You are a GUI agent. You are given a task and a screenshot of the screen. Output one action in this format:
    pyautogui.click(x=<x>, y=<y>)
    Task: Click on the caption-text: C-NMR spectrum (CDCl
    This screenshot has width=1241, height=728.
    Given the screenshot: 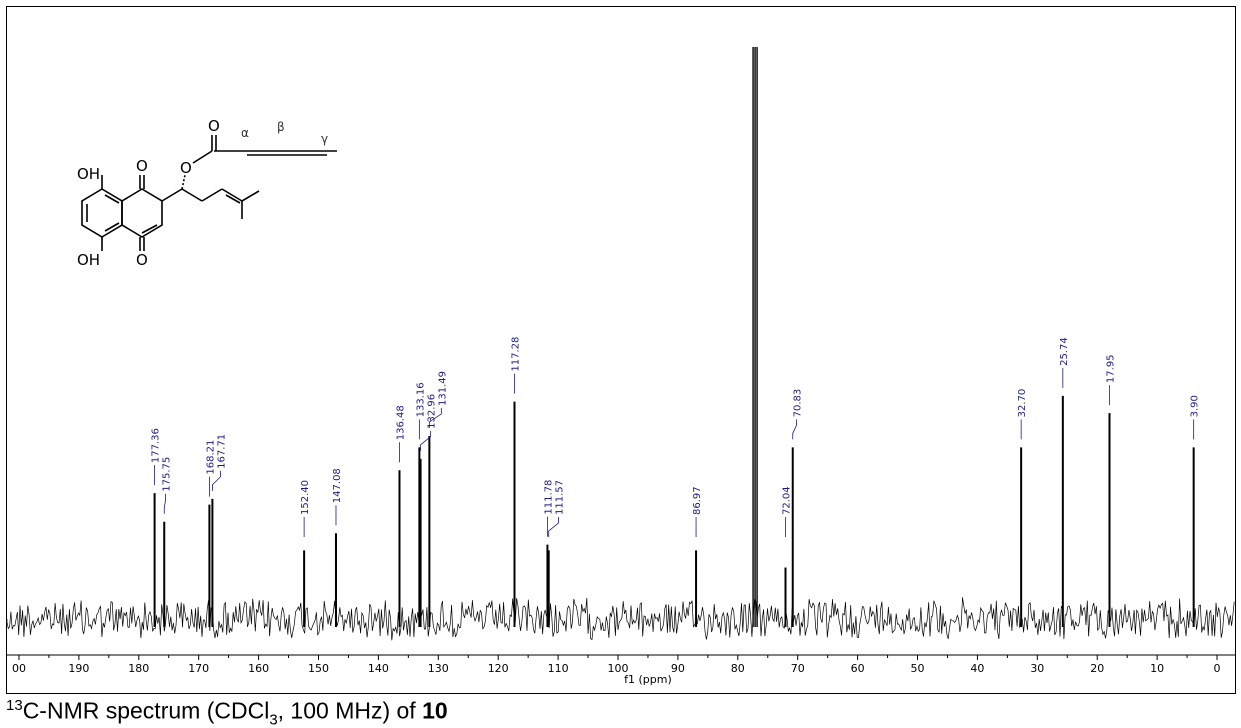 What is the action you would take?
    pyautogui.click(x=146, y=710)
    